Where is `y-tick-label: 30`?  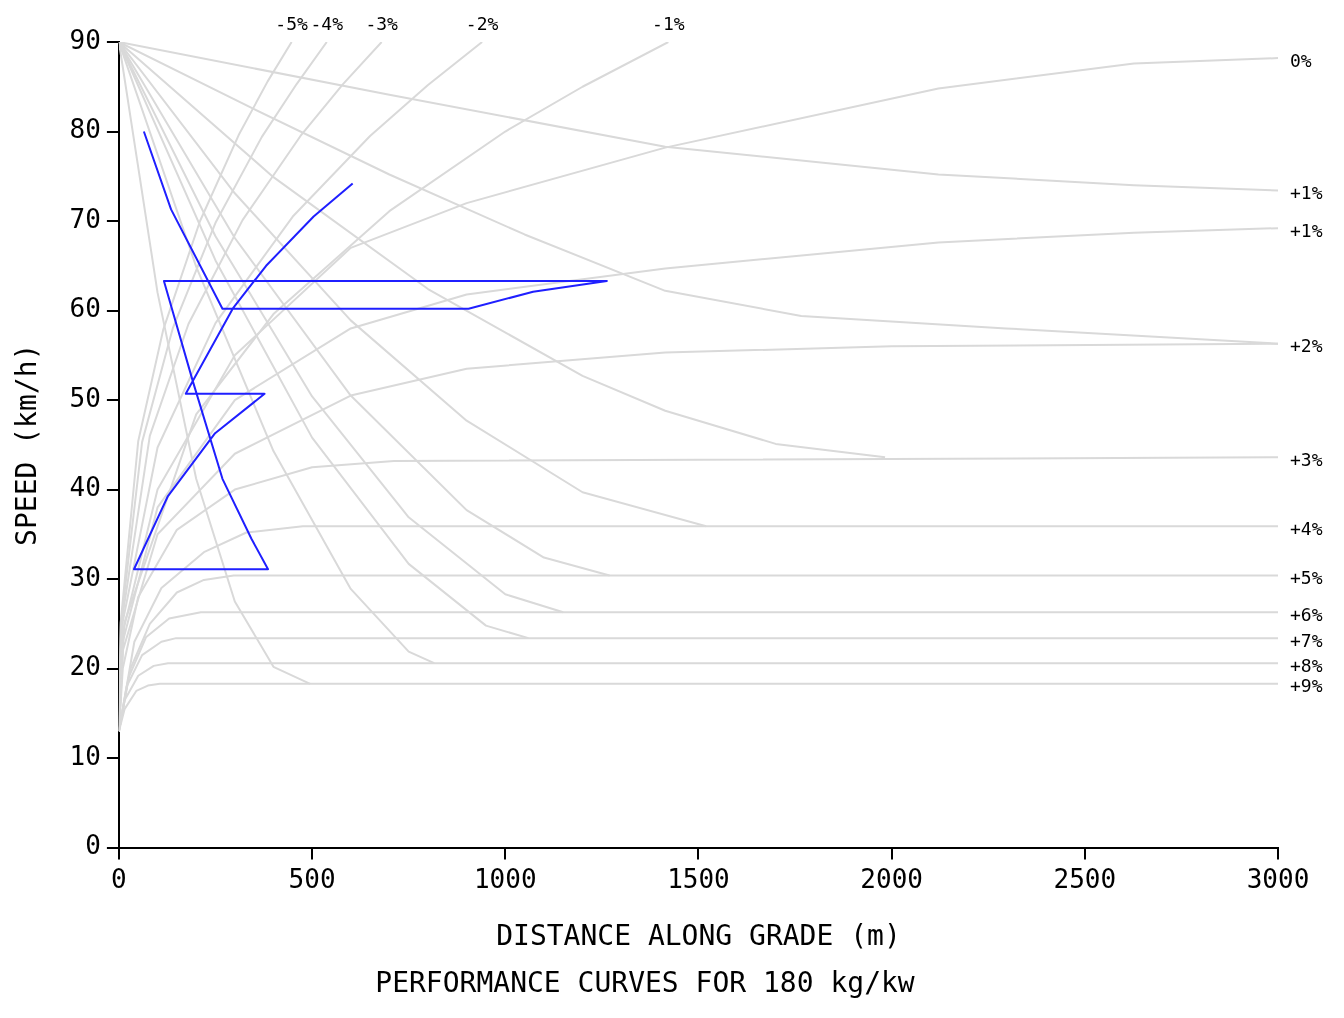
y-tick-label: 30 is located at coordinates (85, 576).